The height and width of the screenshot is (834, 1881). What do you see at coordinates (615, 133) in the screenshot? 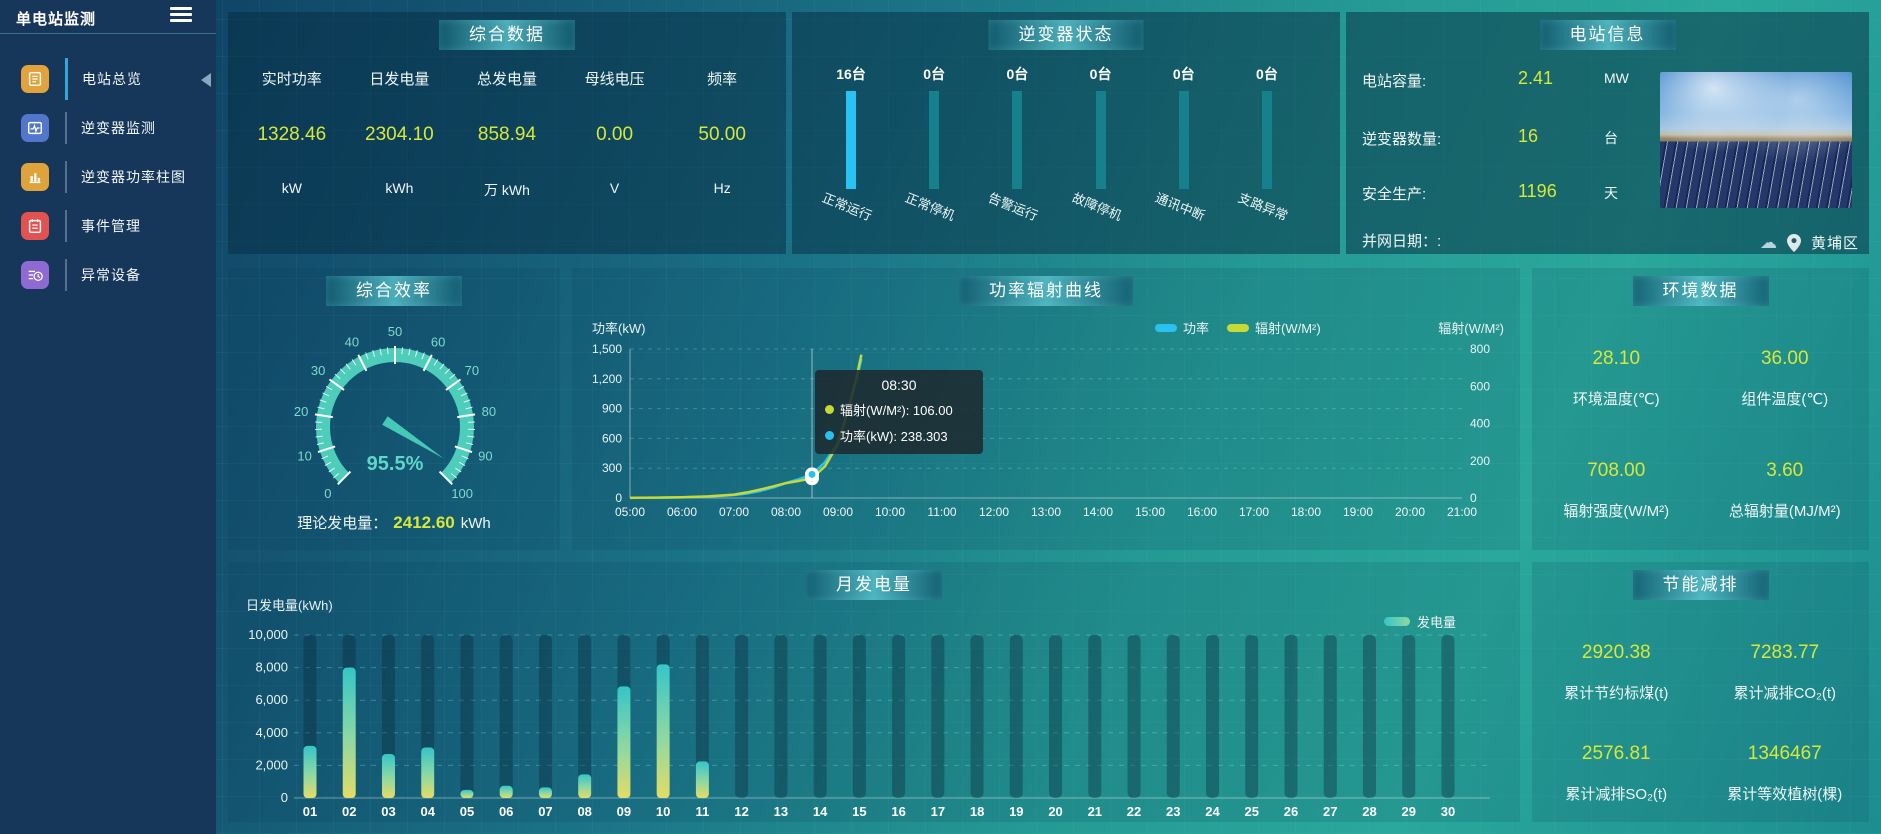
I see `summary-metric: 母线电压 0.00 V` at bounding box center [615, 133].